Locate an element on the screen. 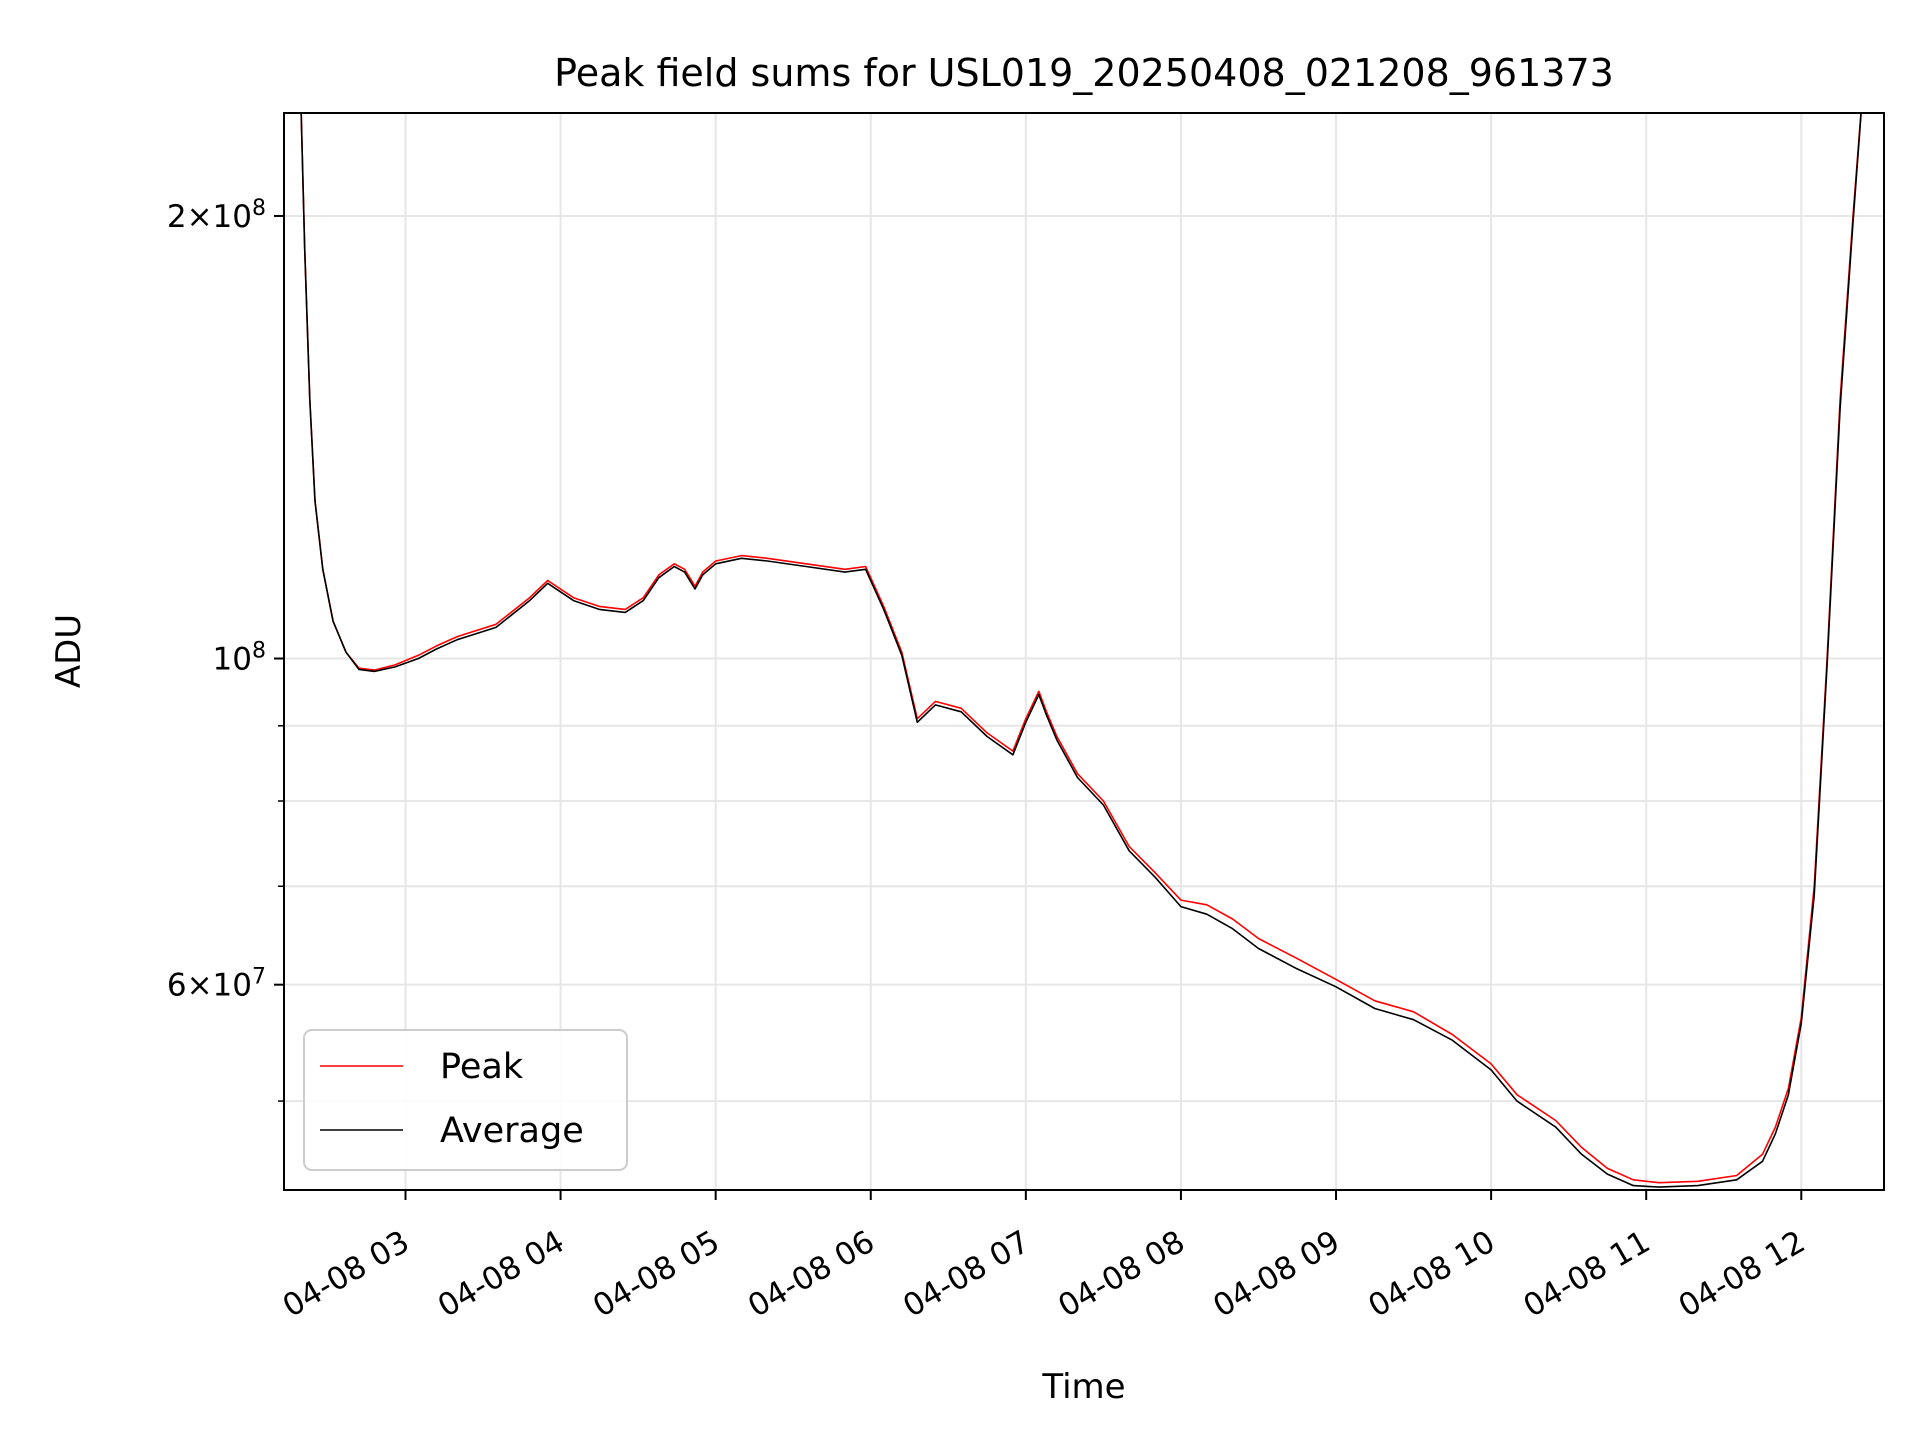 This screenshot has height=1444, width=1920. y-axis: 108 2×108 6×107 is located at coordinates (225, 648).